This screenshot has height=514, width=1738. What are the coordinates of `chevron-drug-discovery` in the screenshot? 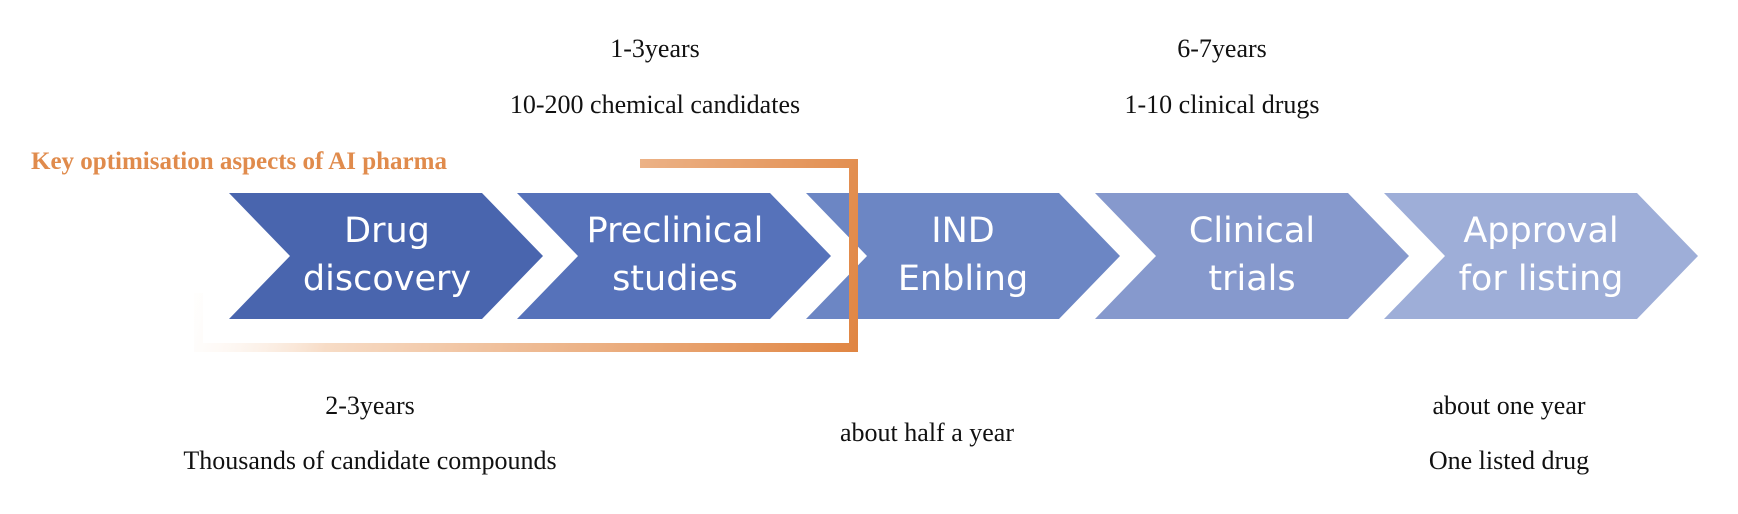 It's located at (386, 256).